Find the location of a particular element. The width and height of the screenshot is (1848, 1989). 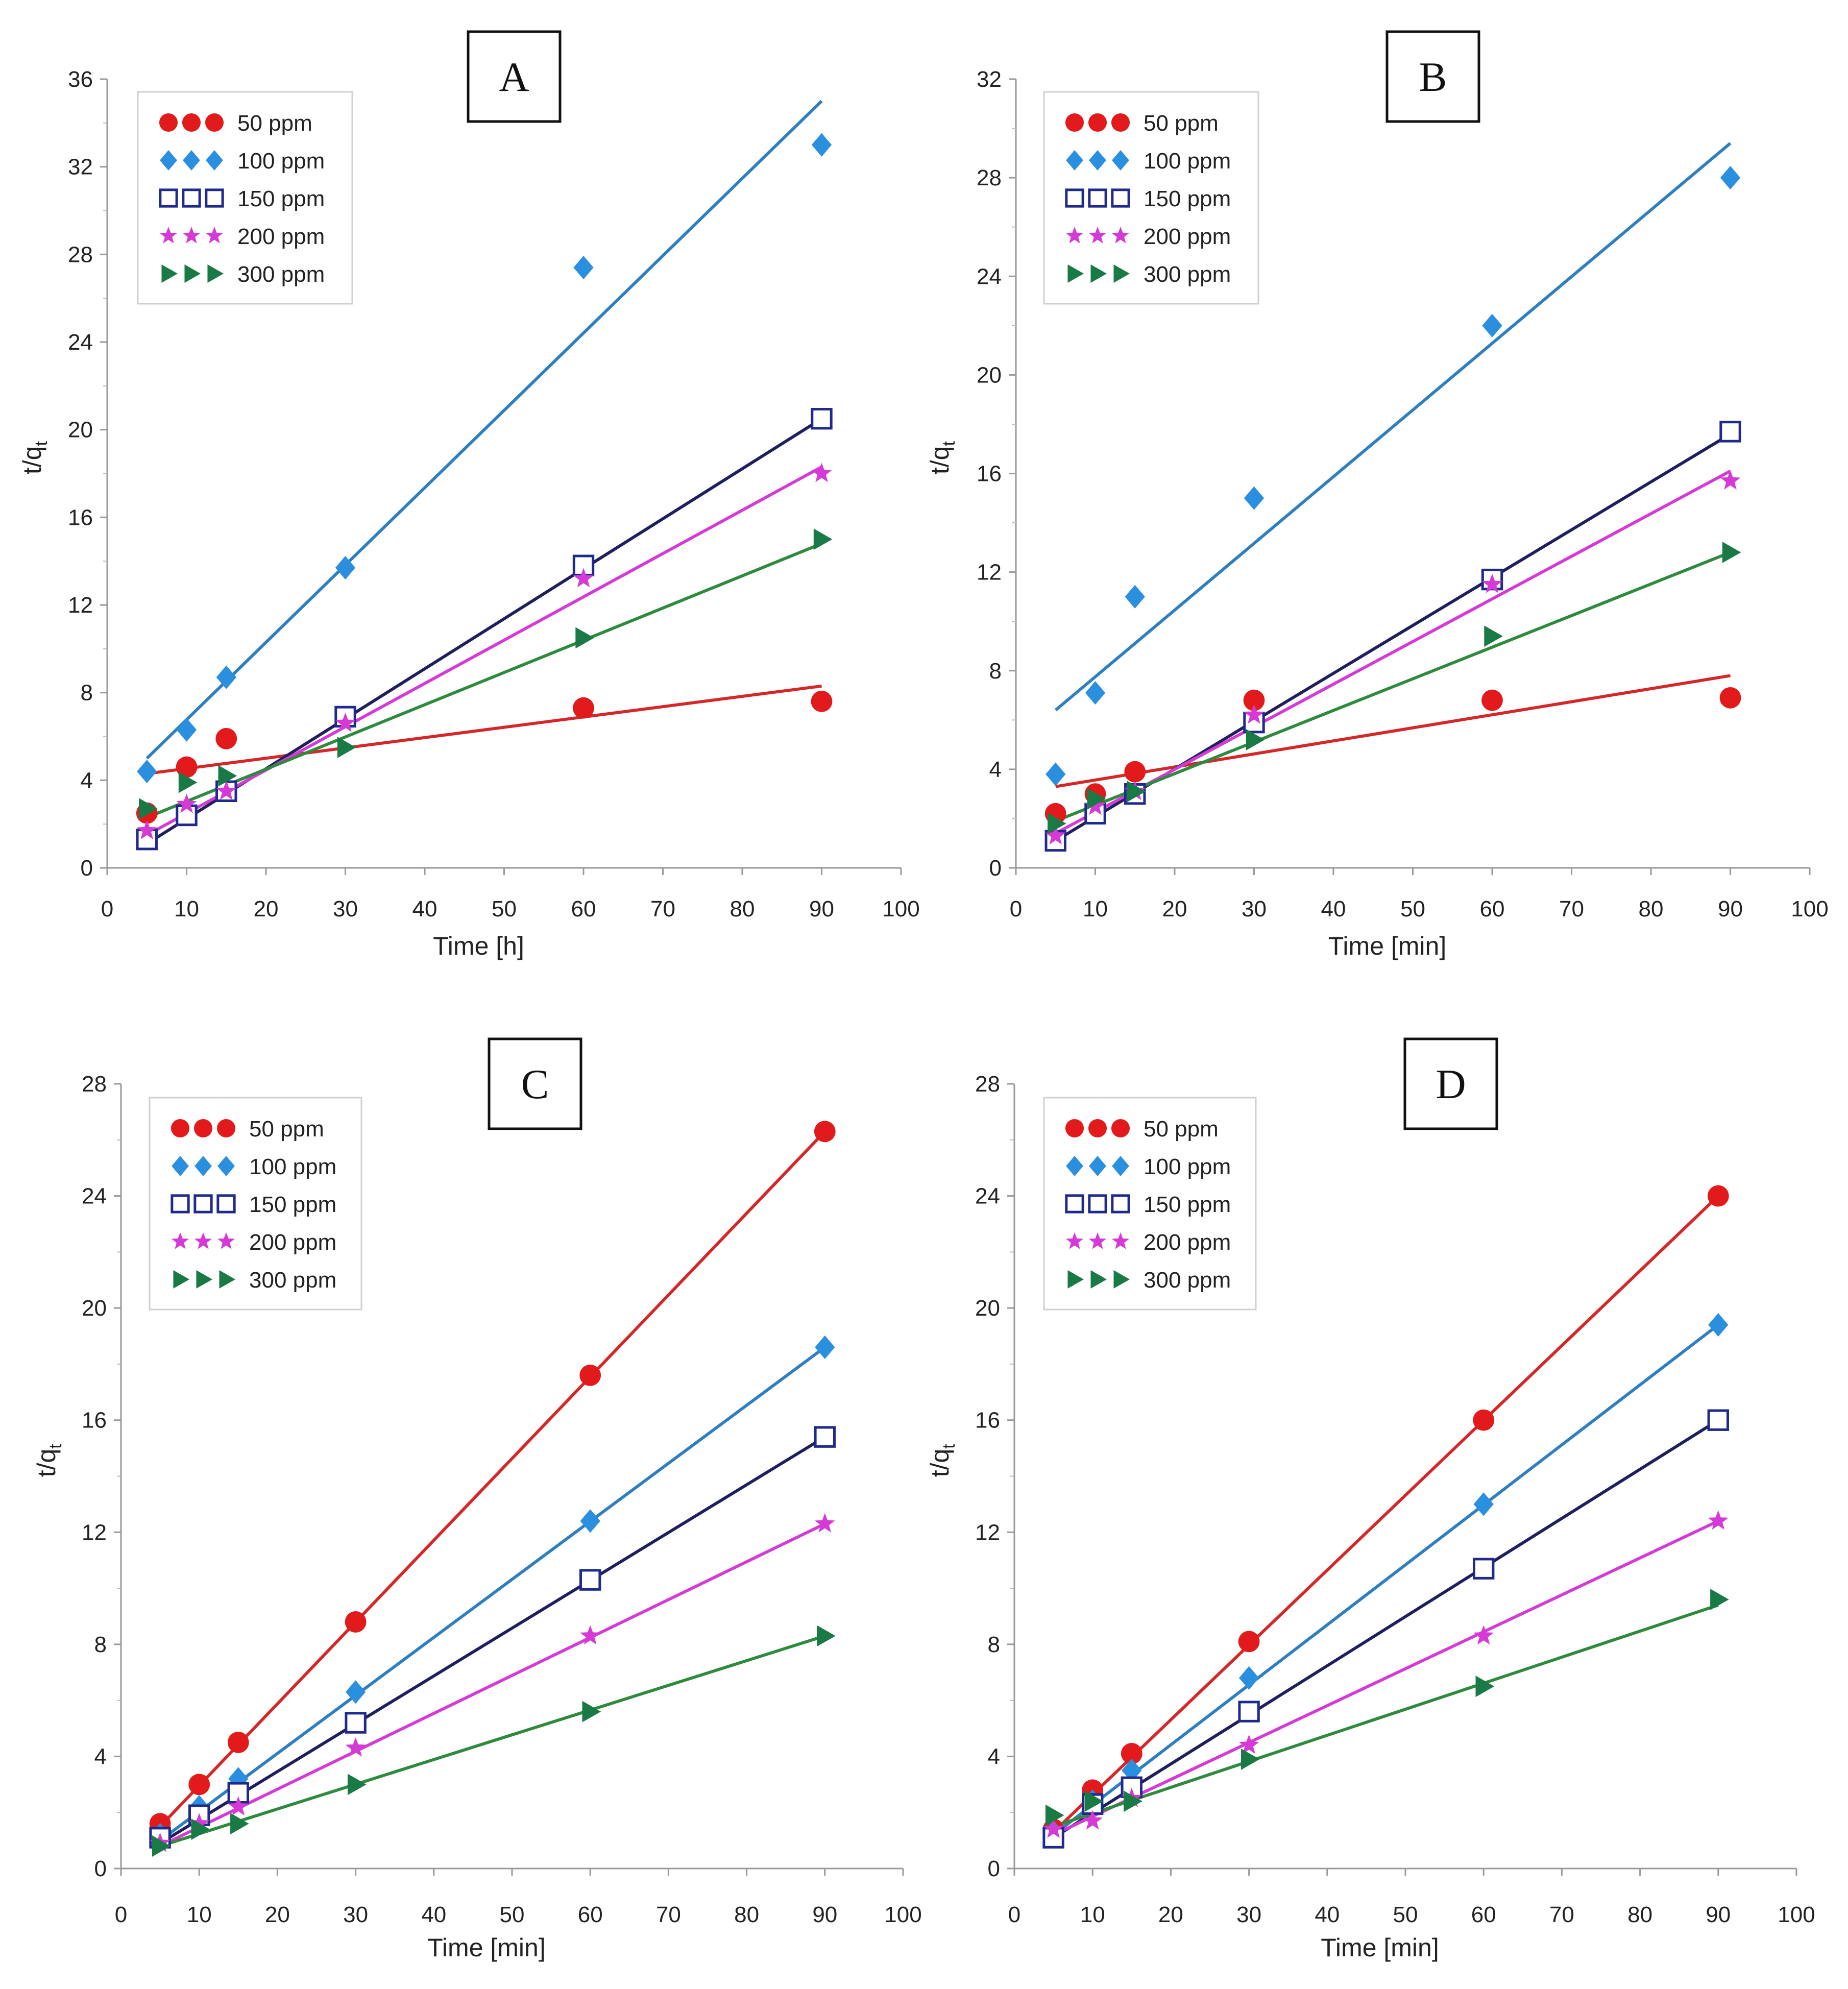

x-axis-title: Time [h] is located at coordinates (478, 946).